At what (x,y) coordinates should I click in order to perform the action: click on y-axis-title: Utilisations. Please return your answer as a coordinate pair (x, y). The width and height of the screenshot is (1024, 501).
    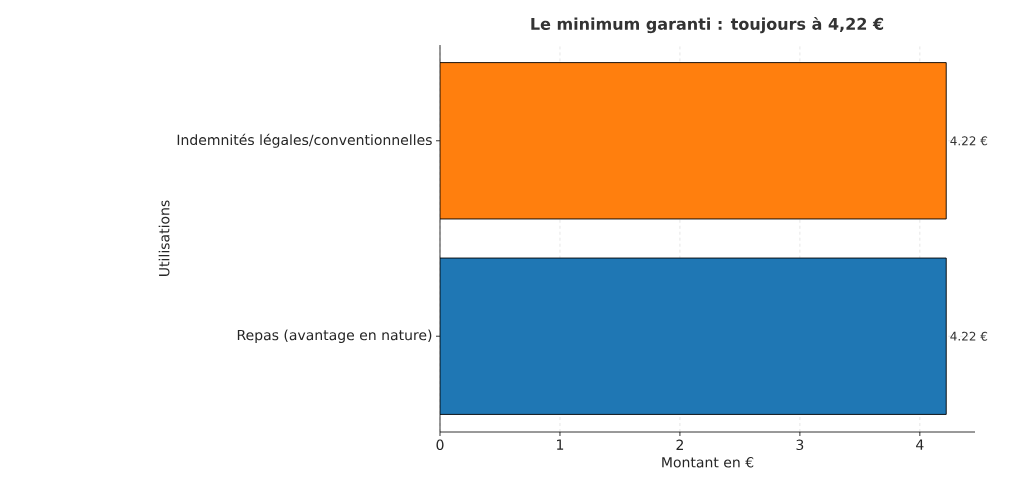
    Looking at the image, I should click on (164, 238).